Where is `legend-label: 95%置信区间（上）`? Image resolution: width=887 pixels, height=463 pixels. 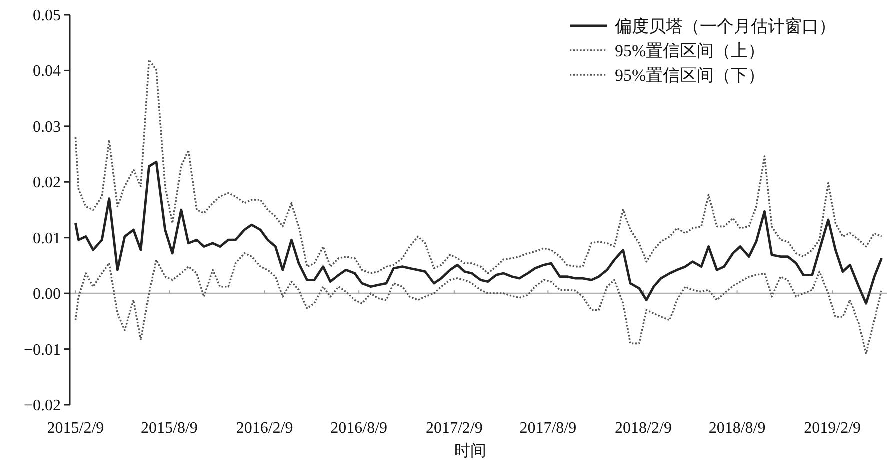 legend-label: 95%置信区间（上） is located at coordinates (690, 51).